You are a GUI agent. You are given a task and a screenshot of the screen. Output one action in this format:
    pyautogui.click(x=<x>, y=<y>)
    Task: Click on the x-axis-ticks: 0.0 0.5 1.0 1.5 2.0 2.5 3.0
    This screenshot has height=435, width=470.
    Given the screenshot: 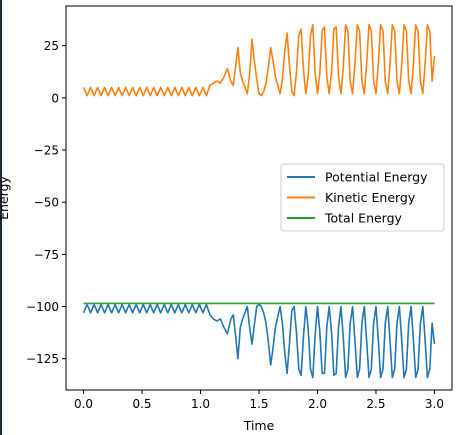 What is the action you would take?
    pyautogui.click(x=259, y=400)
    